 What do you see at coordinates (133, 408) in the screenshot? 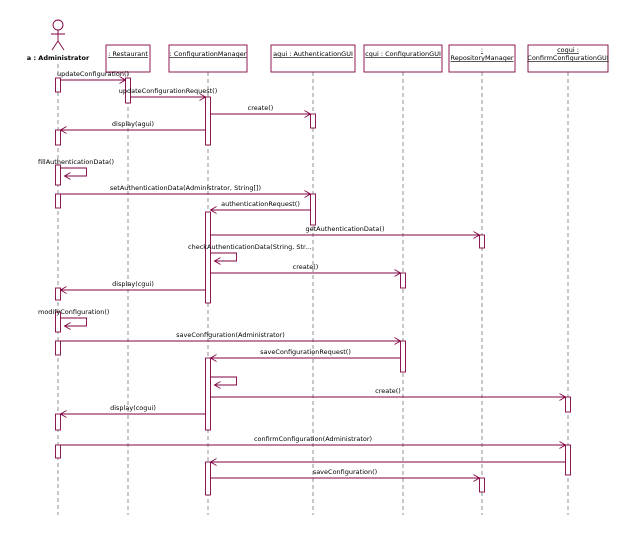
I see `message-label: display(cogui)` at bounding box center [133, 408].